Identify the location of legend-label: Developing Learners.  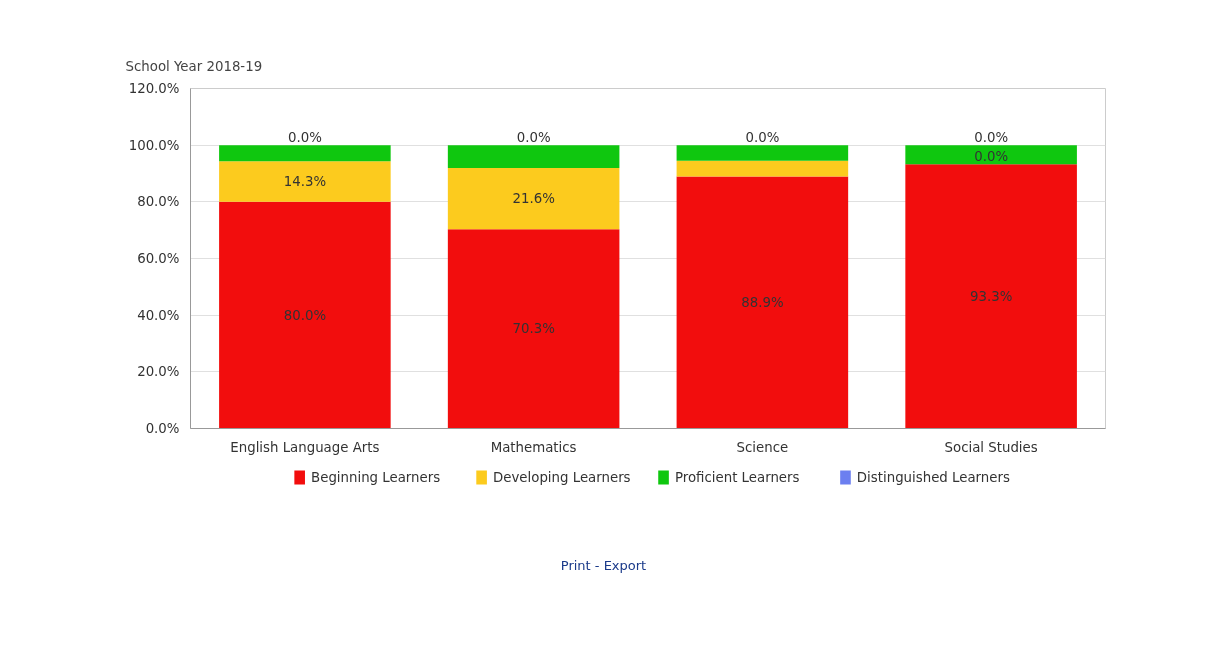
(561, 477).